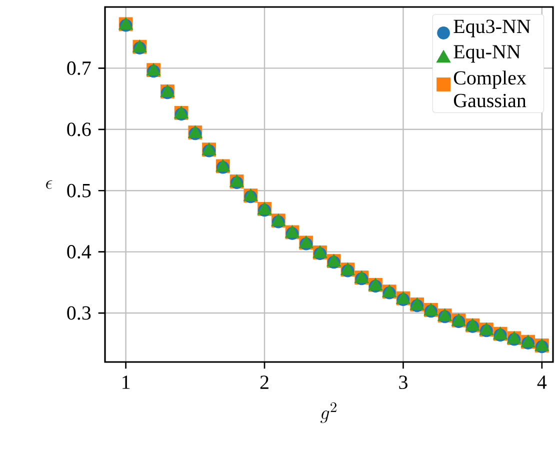  I want to click on x-tick-label: 4, so click(542, 382).